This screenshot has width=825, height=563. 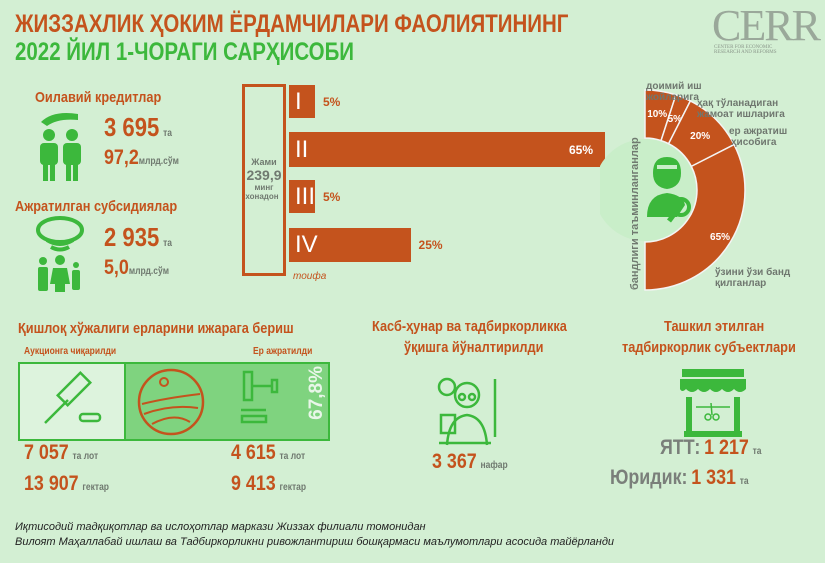 What do you see at coordinates (669, 190) in the screenshot?
I see `employee-search-icon` at bounding box center [669, 190].